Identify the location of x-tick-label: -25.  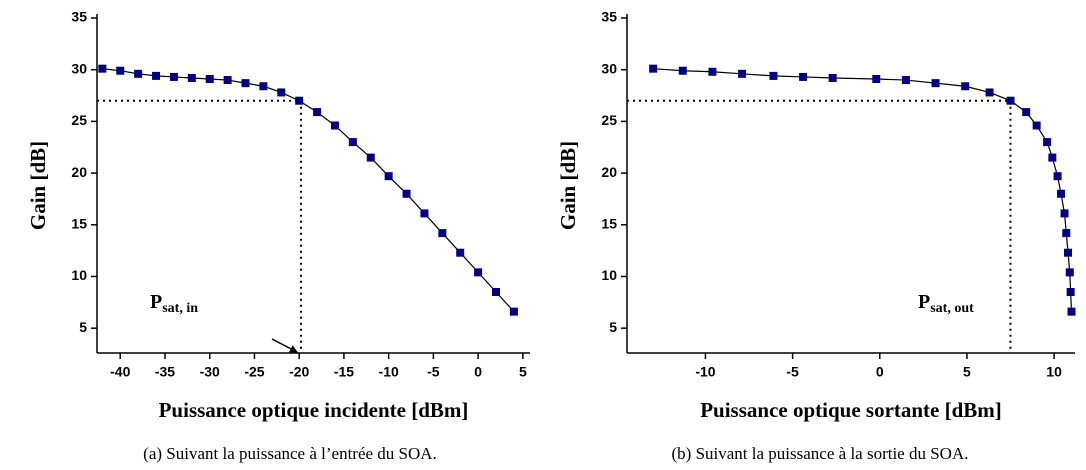
(254, 372).